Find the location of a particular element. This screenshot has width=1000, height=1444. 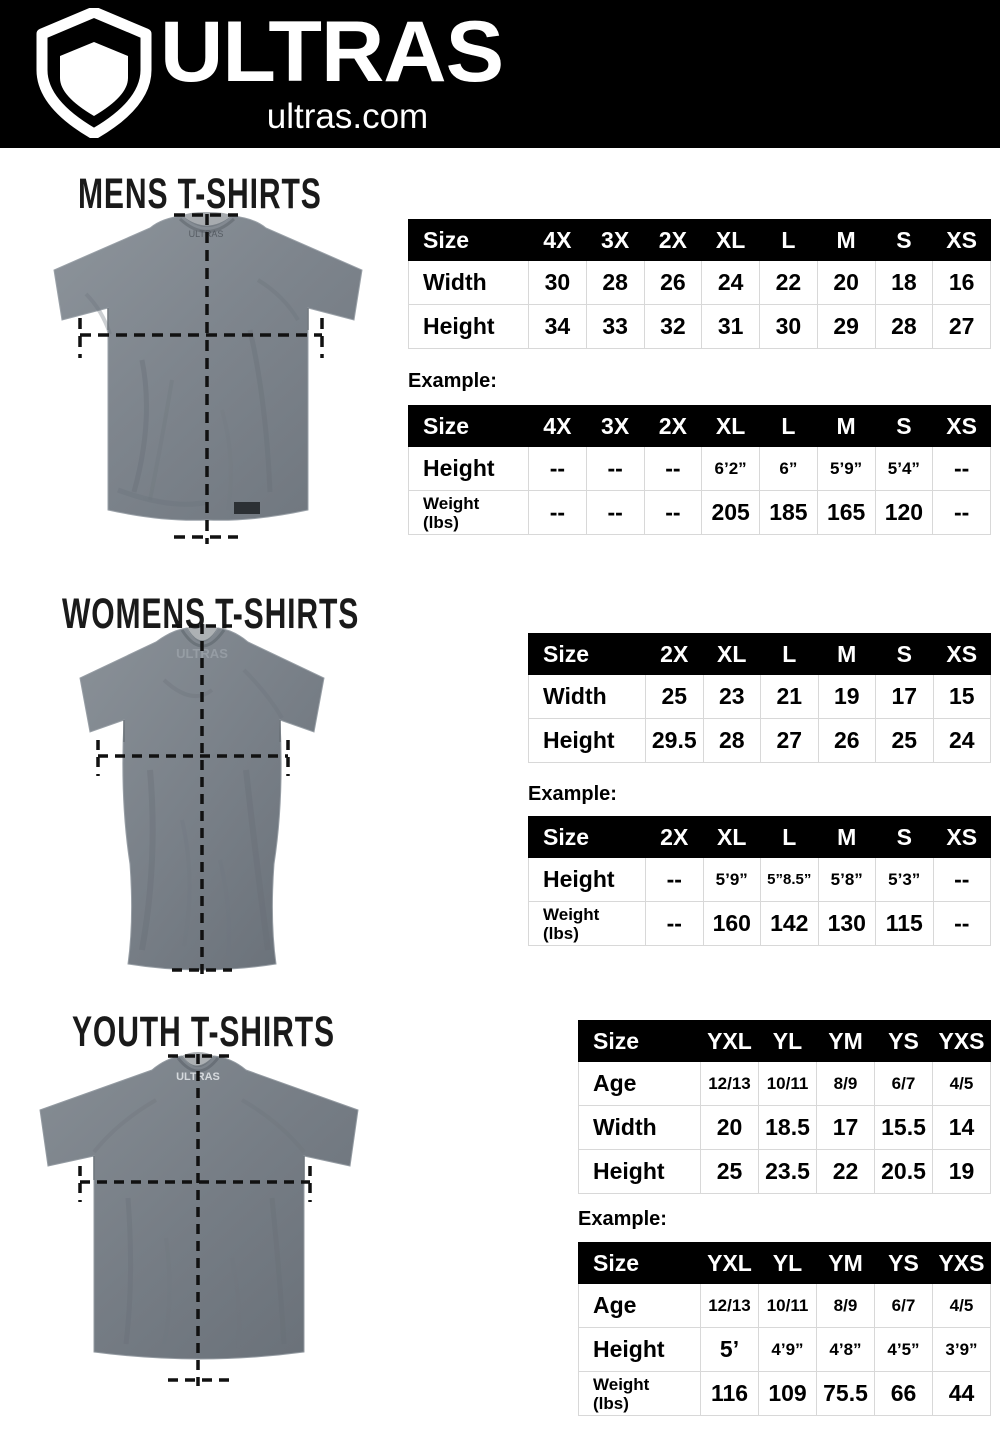

brand-name: ULTRAS is located at coordinates (332, 52).